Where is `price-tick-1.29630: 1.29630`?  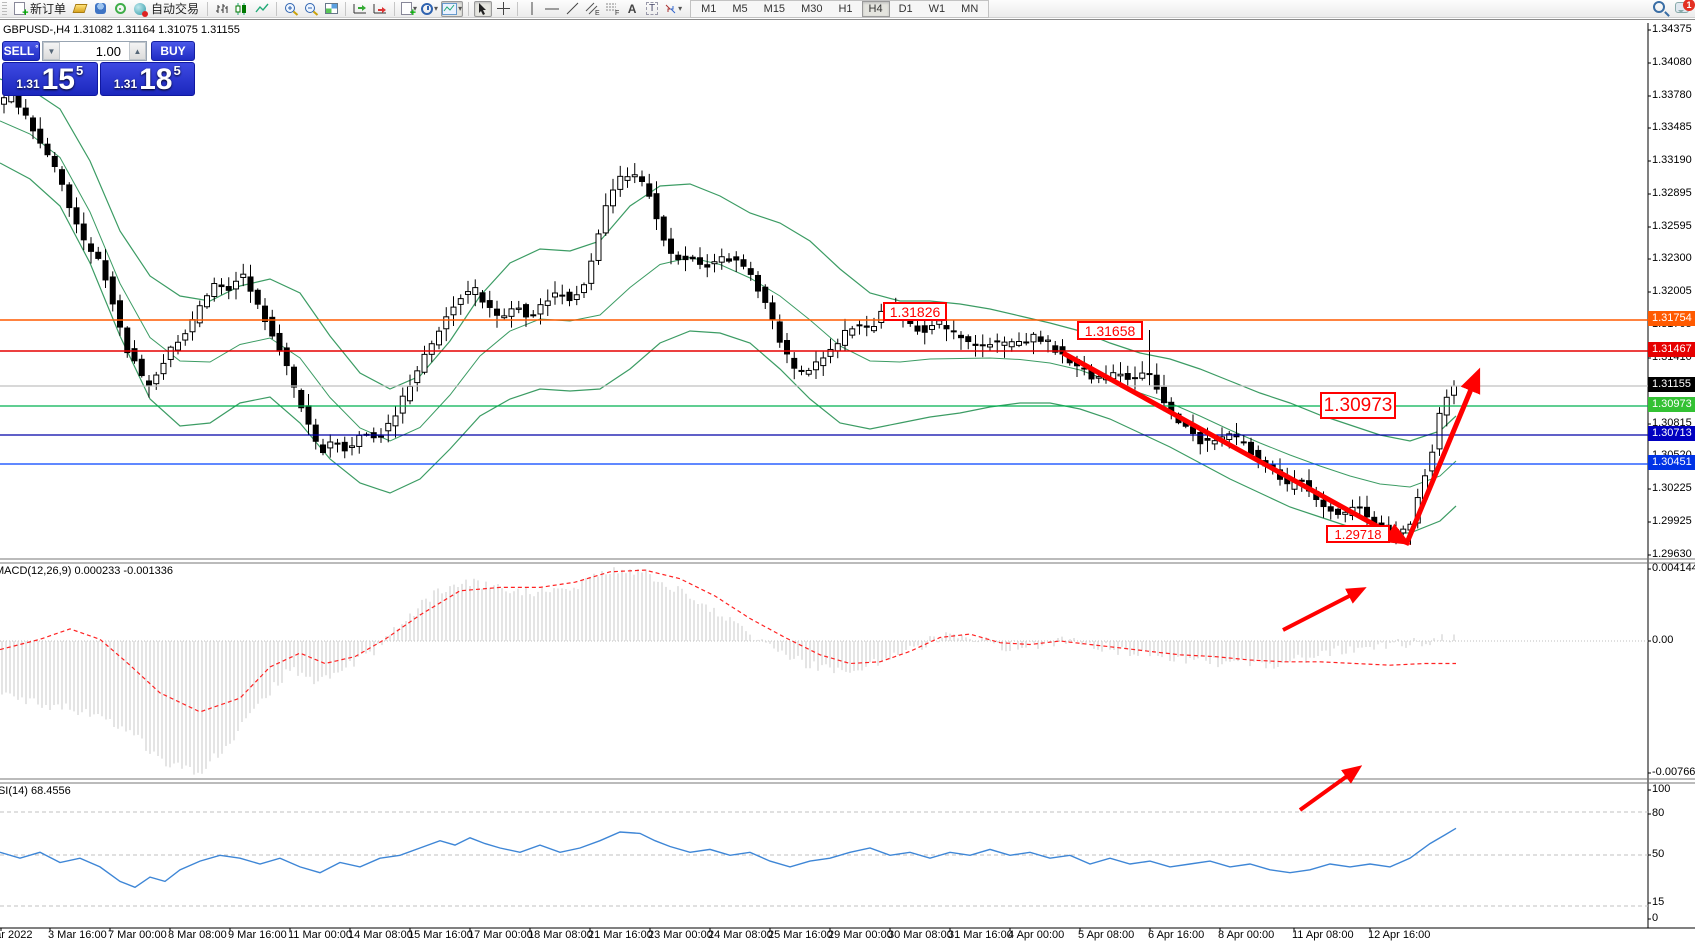 price-tick-1.29630: 1.29630 is located at coordinates (1672, 554).